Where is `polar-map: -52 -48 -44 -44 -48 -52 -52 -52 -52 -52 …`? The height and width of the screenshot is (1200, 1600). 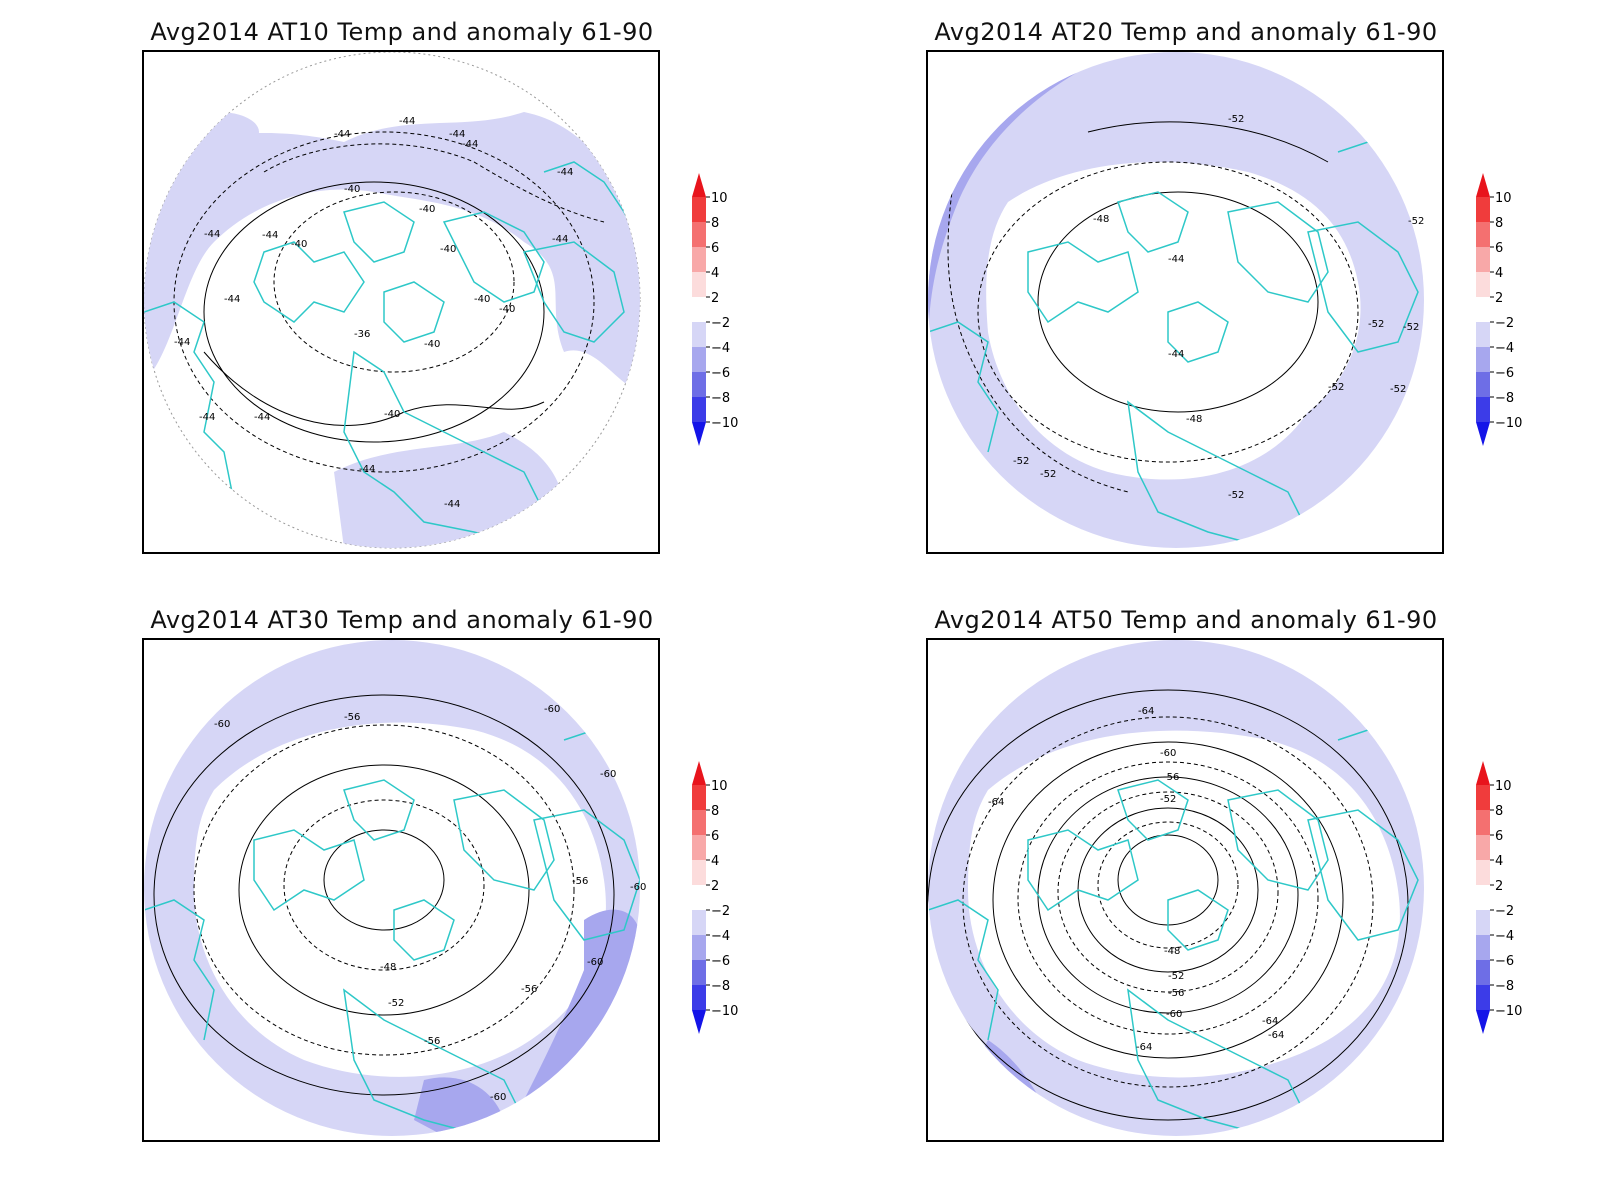
polar-map: -52 -48 -44 -44 -48 -52 -52 -52 -52 -52 … is located at coordinates (1176, 300).